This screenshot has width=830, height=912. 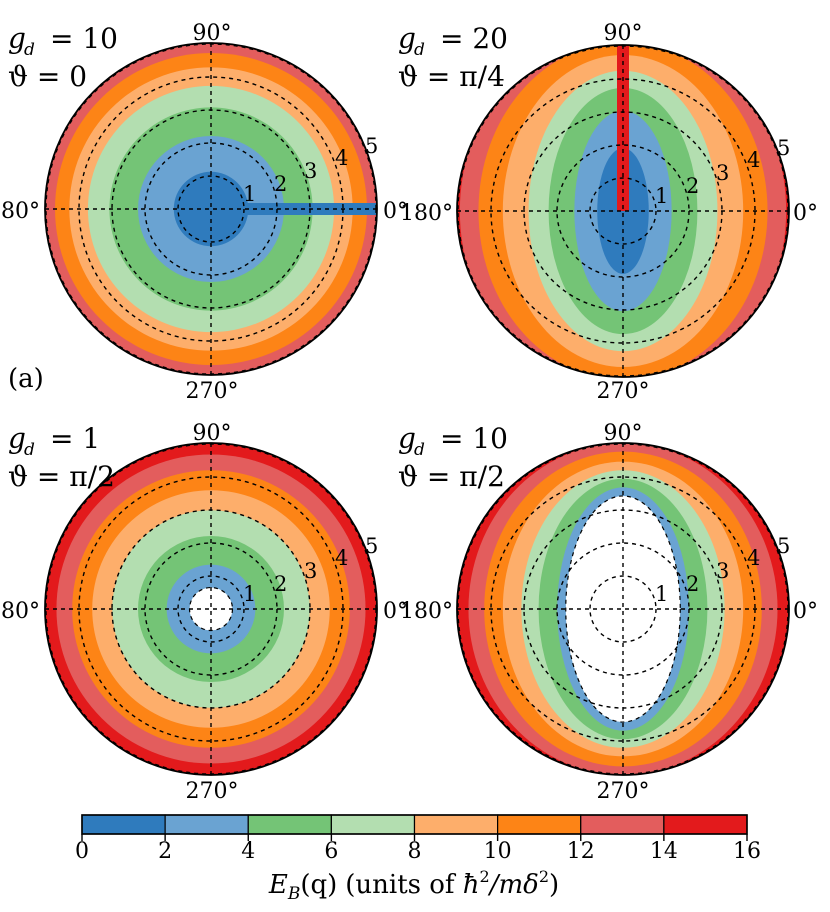 I want to click on panel-2-gd-value: = 20, so click(x=474, y=38).